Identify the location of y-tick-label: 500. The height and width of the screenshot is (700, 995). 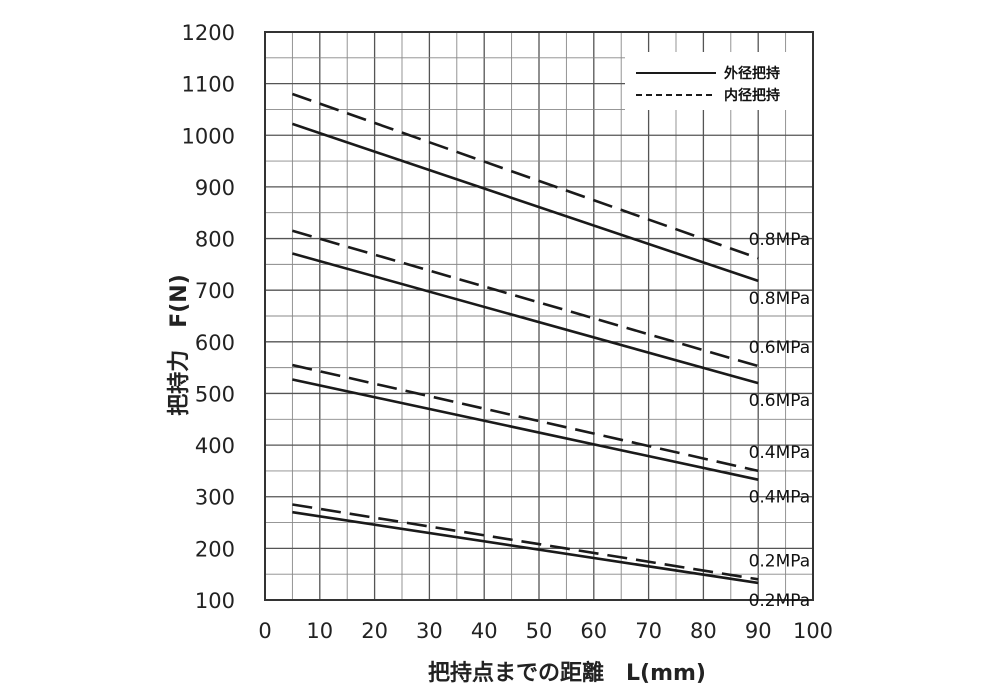
(215, 394).